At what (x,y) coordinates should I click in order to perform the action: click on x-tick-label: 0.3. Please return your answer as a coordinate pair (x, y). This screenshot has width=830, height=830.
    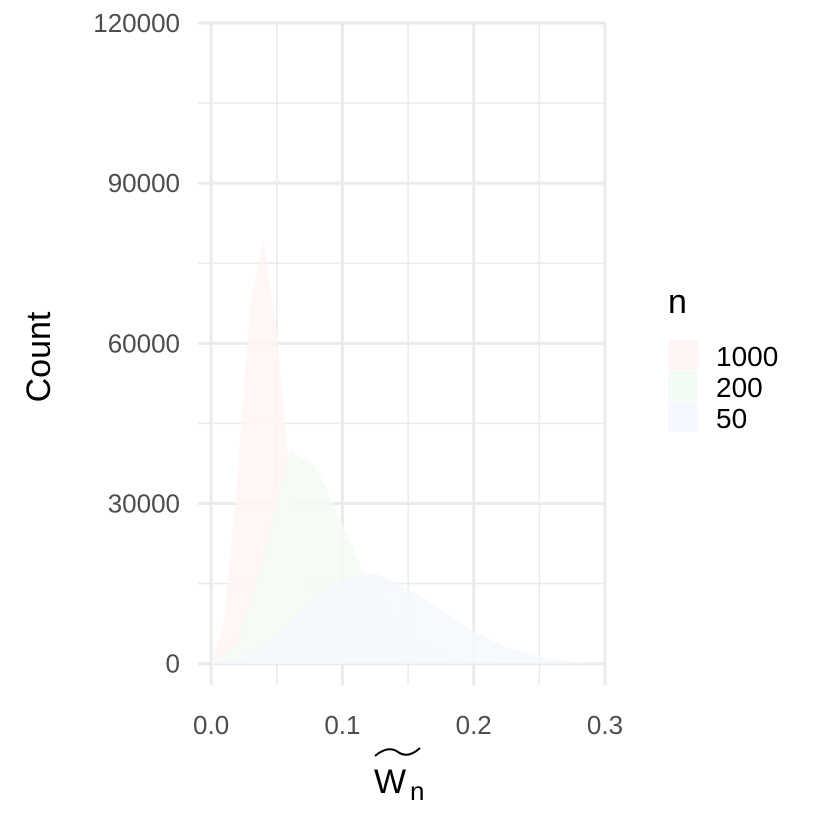
    Looking at the image, I should click on (605, 725).